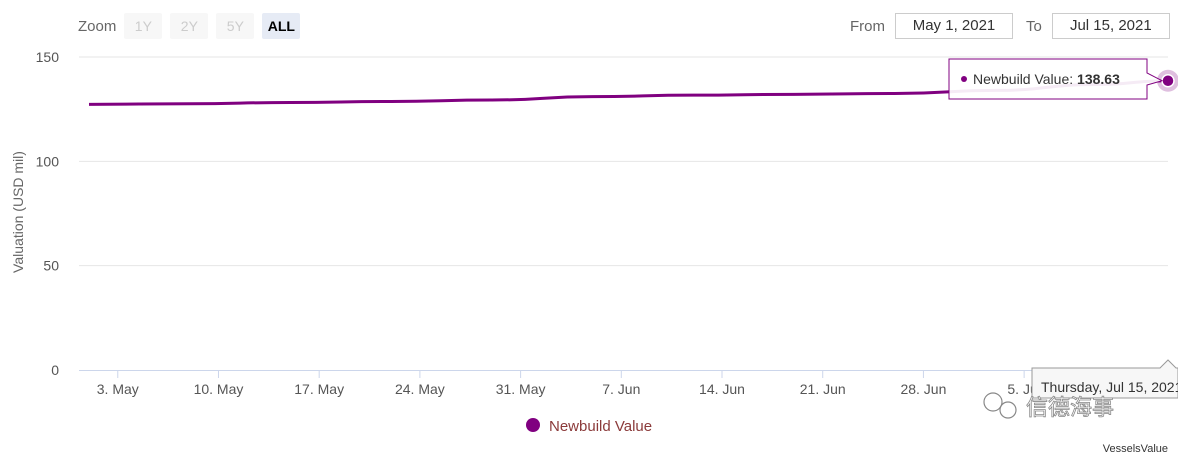 The height and width of the screenshot is (457, 1178). Describe the element at coordinates (823, 389) in the screenshot. I see `x-tick-label: 21. Jun` at that location.